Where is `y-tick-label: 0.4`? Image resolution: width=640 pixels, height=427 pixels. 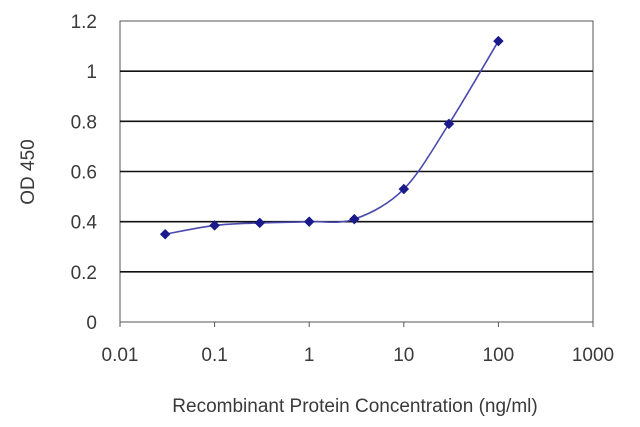 y-tick-label: 0.4 is located at coordinates (84, 223).